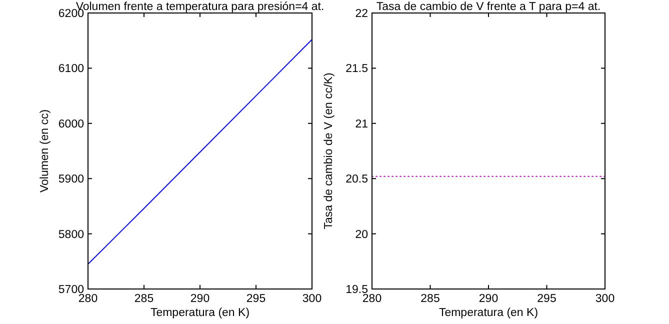  I want to click on y-tick-label: 20.5, so click(357, 180).